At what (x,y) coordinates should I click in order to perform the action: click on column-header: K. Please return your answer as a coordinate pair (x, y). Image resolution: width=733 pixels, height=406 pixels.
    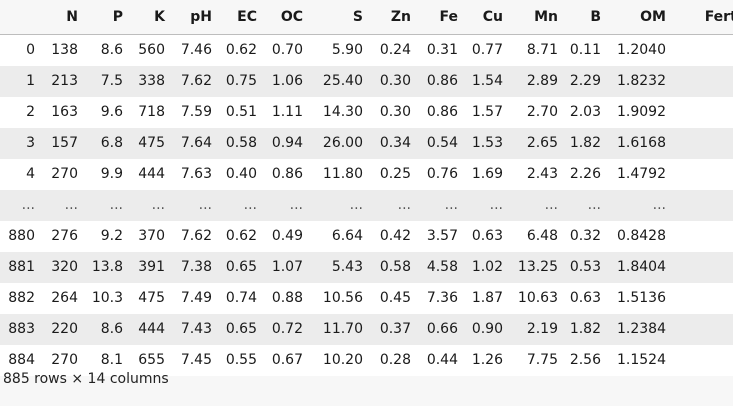
    Looking at the image, I should click on (150, 17).